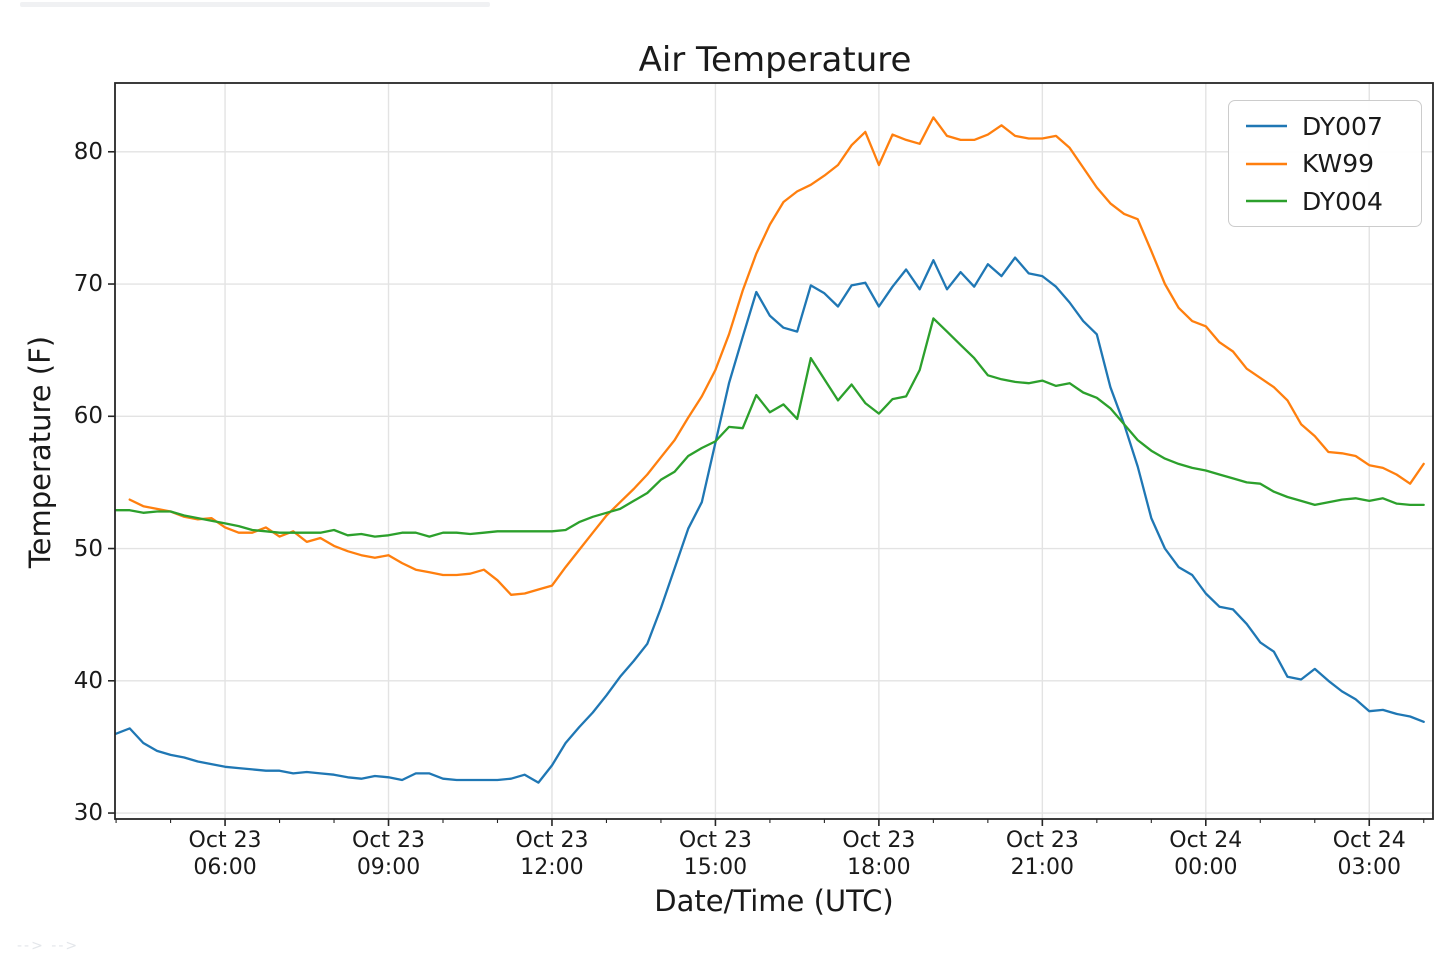 This screenshot has width=1440, height=956. What do you see at coordinates (88, 284) in the screenshot?
I see `y-tick-label: 70` at bounding box center [88, 284].